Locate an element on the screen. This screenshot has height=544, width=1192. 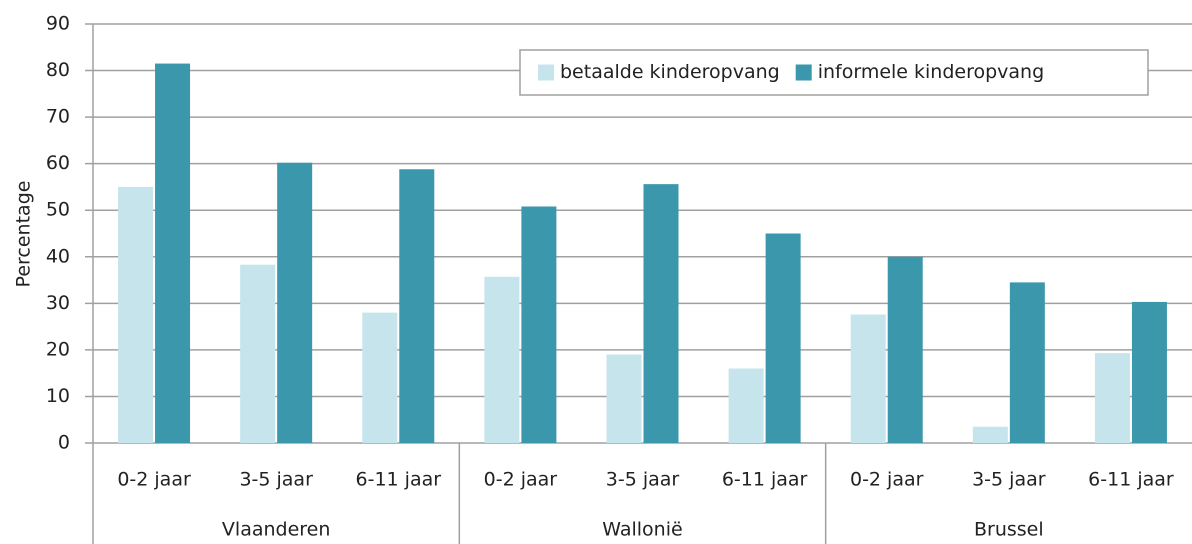
y-tick-label: 0 is located at coordinates (64, 443).